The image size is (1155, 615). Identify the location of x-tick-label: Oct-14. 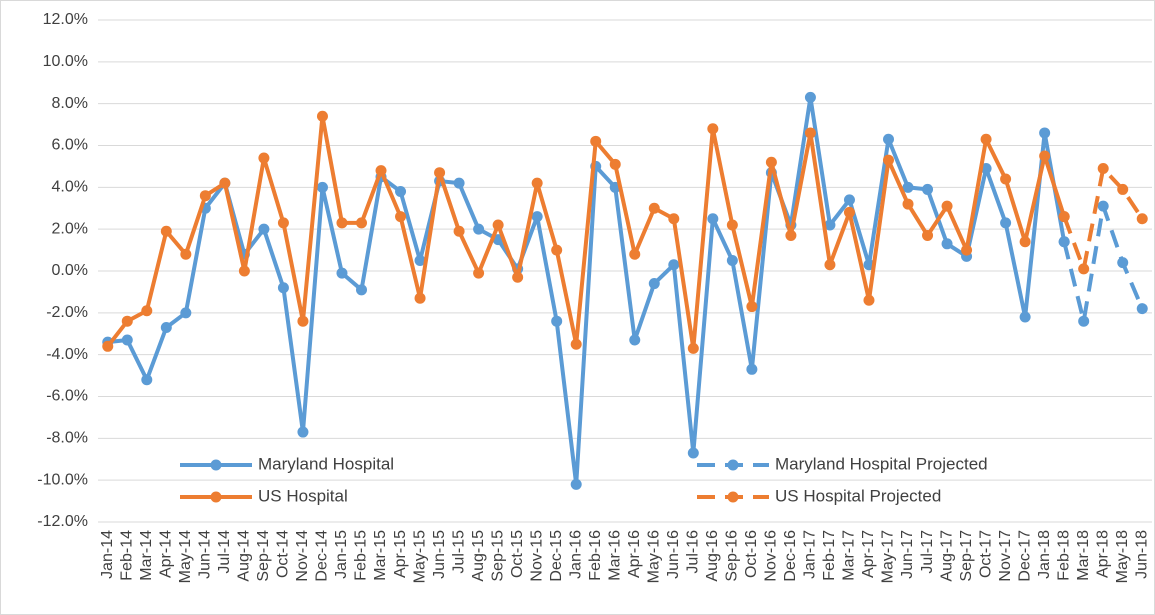
(283, 554).